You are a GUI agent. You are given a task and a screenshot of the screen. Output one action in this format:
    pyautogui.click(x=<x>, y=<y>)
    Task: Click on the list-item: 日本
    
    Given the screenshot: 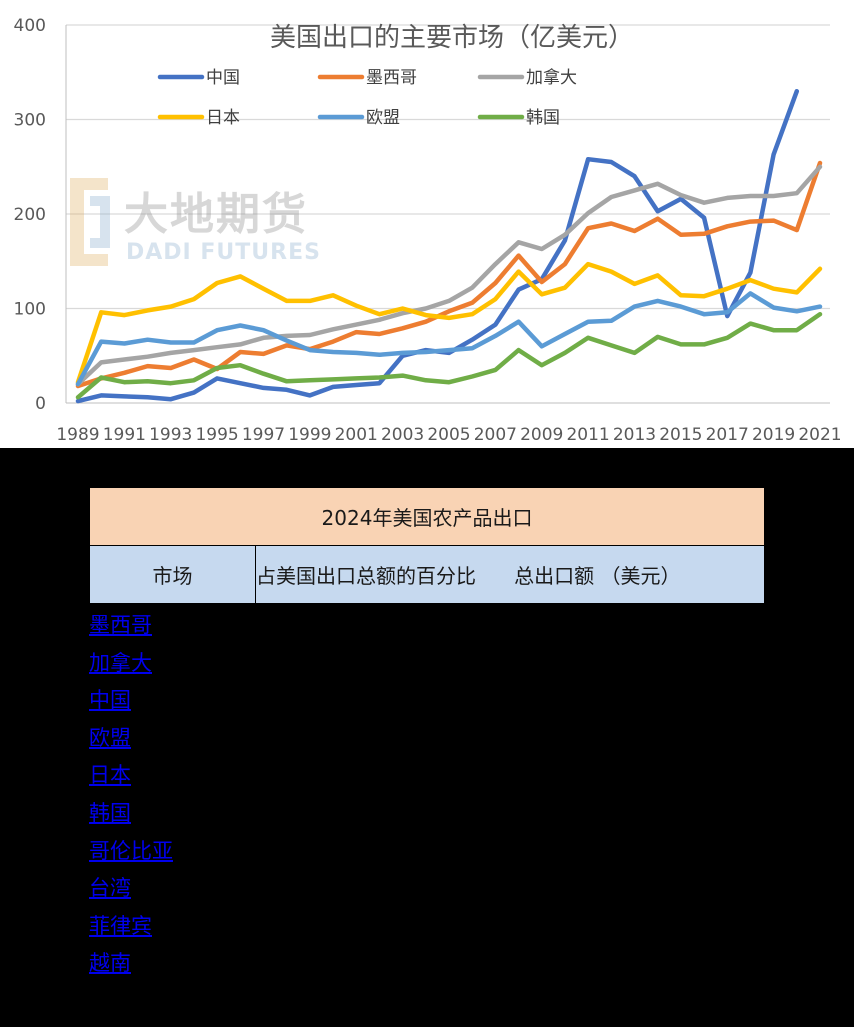 What is the action you would take?
    pyautogui.click(x=131, y=780)
    